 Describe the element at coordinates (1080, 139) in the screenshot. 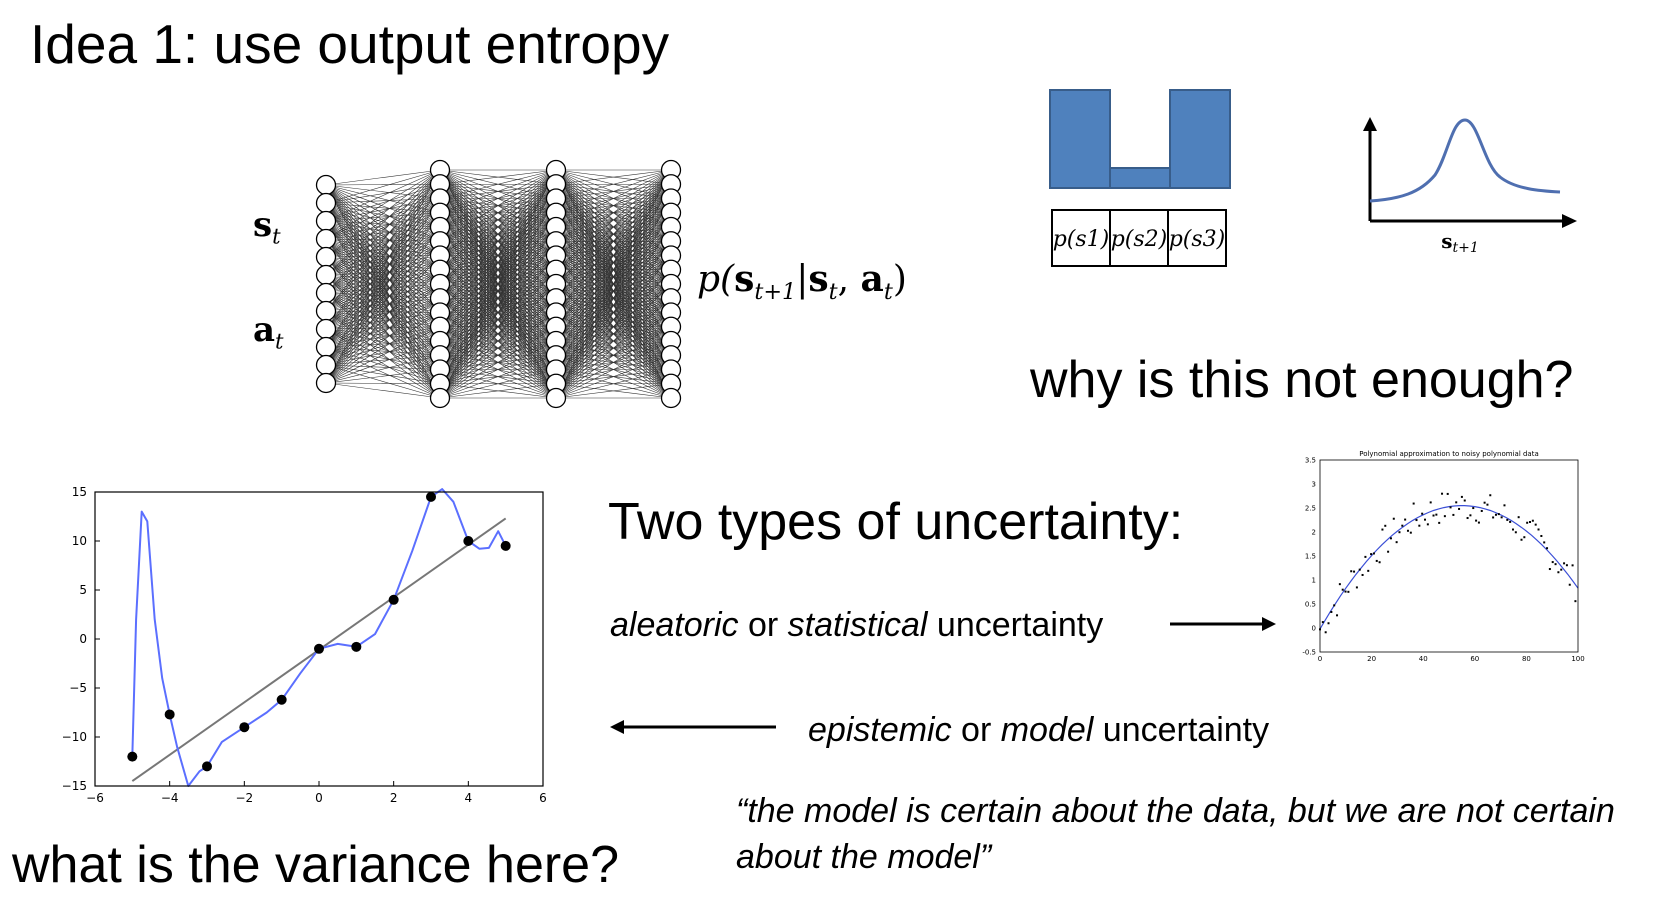

I see `bar-s1` at that location.